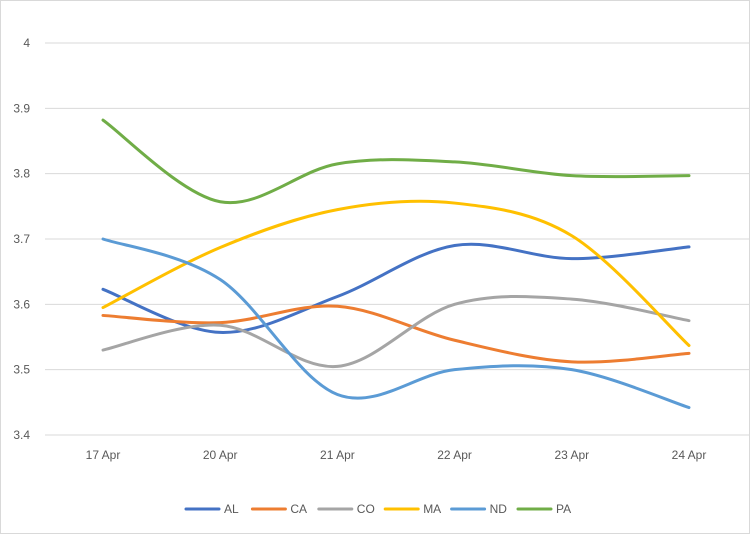  I want to click on x-tick-label: 22 Apr, so click(454, 455).